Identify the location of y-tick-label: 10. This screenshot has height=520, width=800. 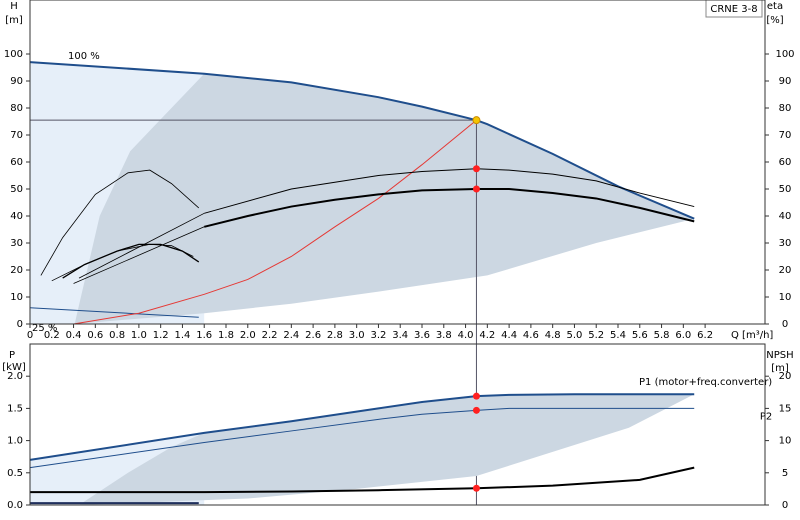
(16, 297).